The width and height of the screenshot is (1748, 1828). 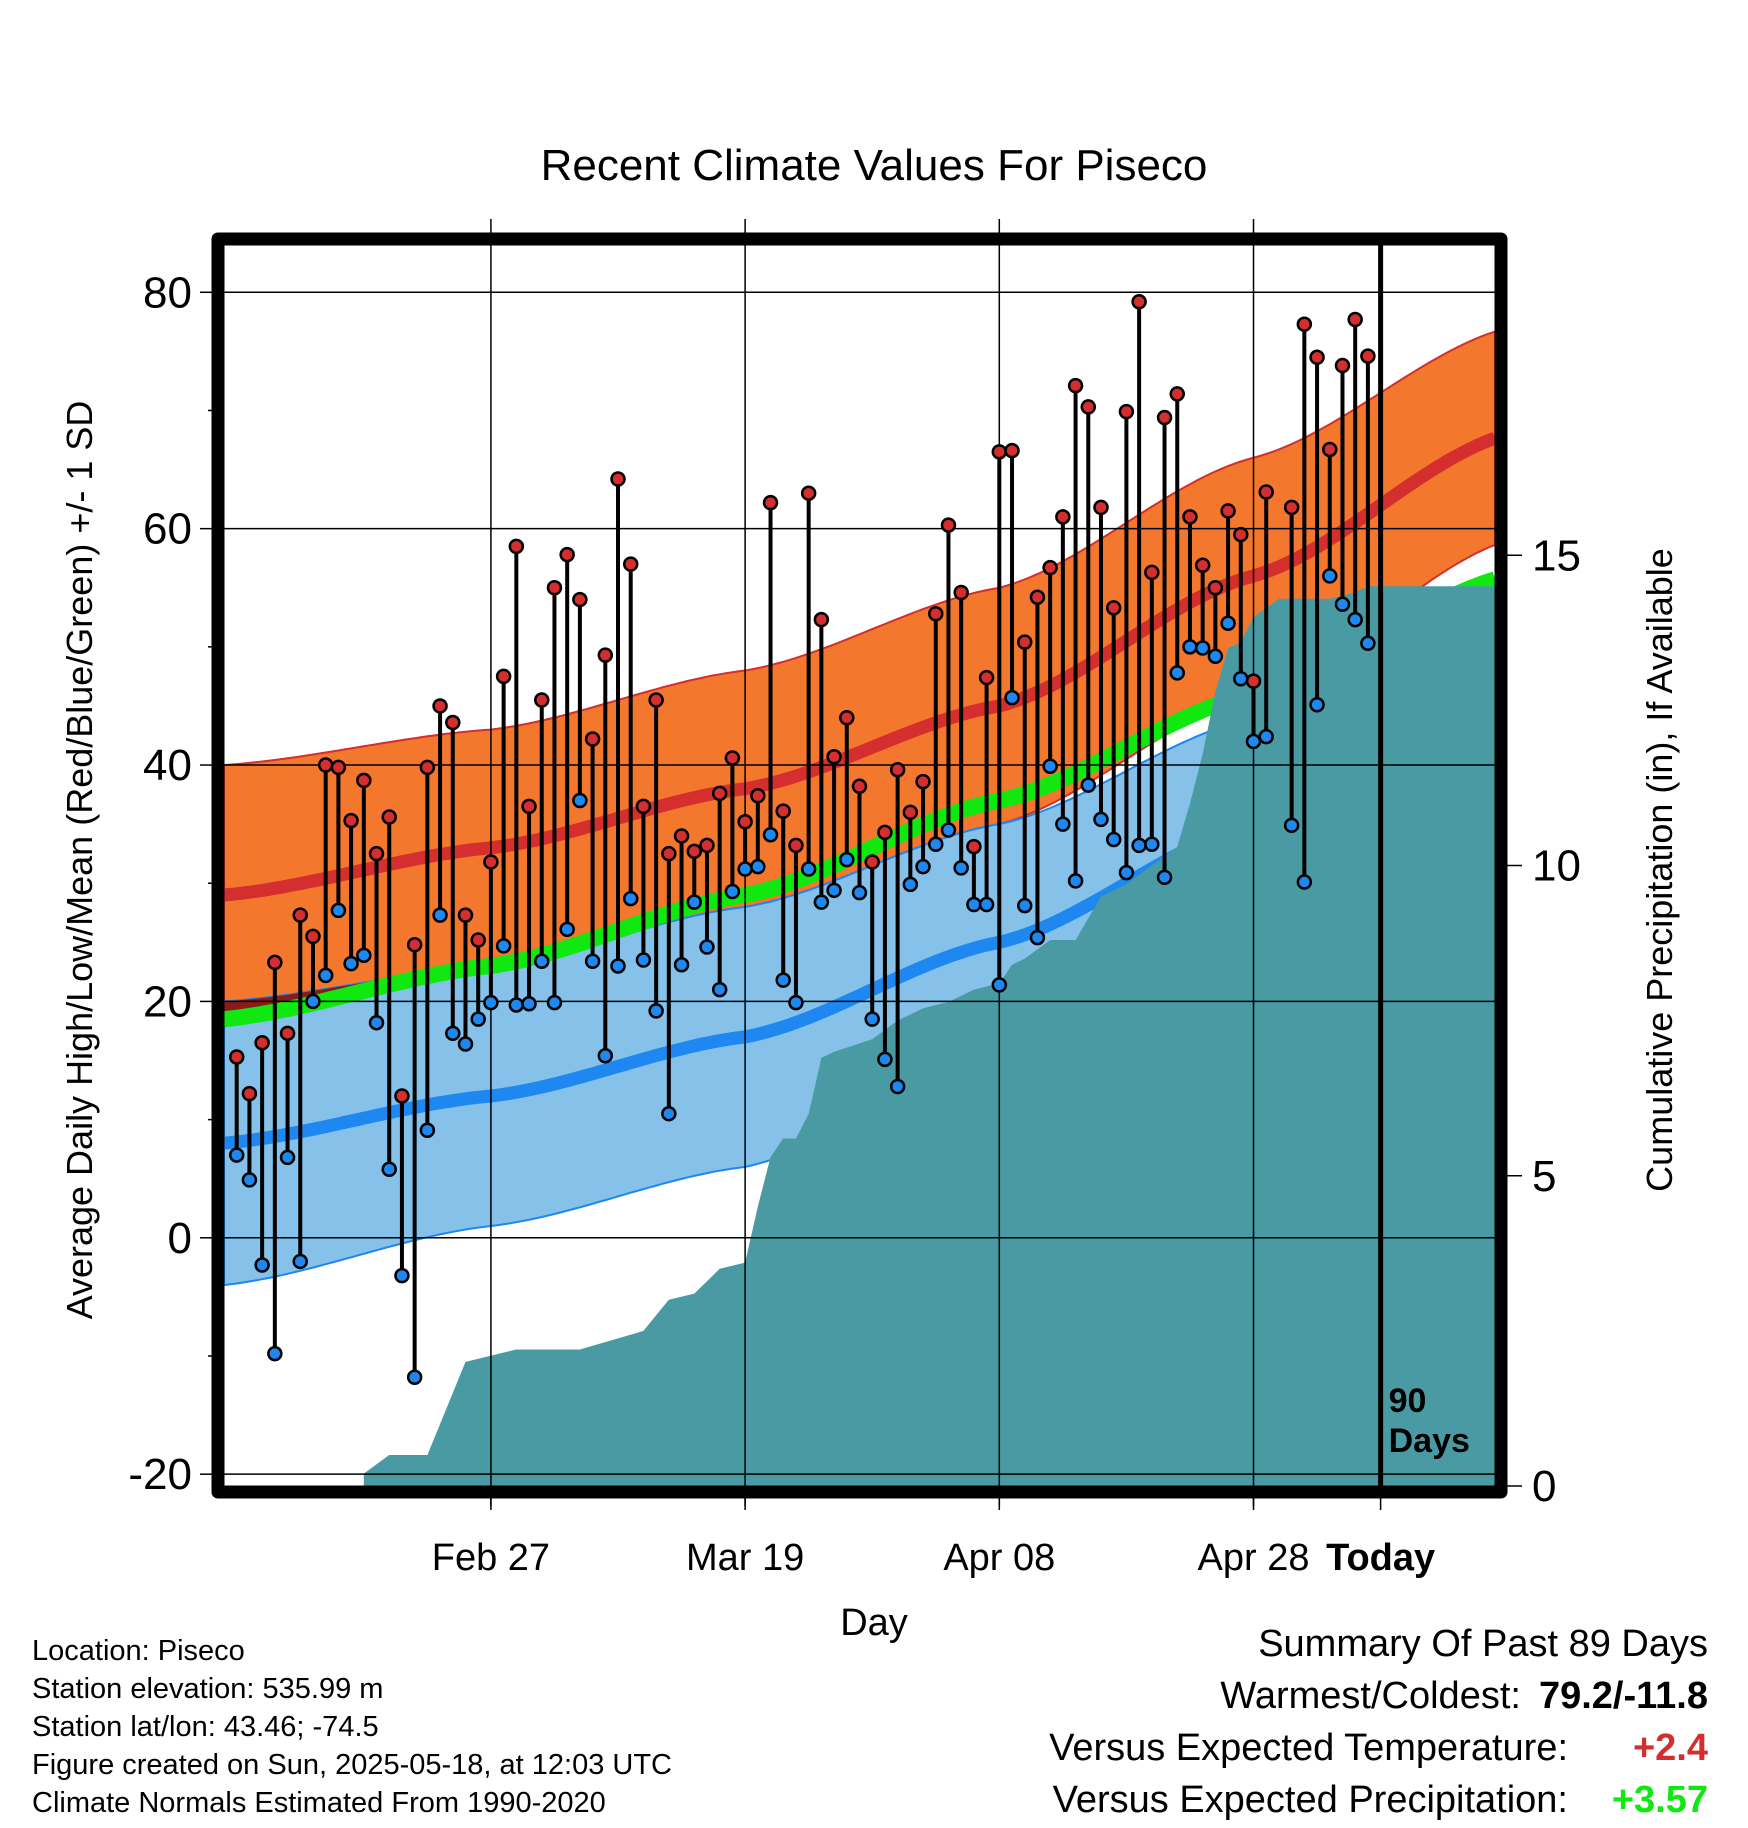 I want to click on y-tick-label: 40, so click(x=167, y=765).